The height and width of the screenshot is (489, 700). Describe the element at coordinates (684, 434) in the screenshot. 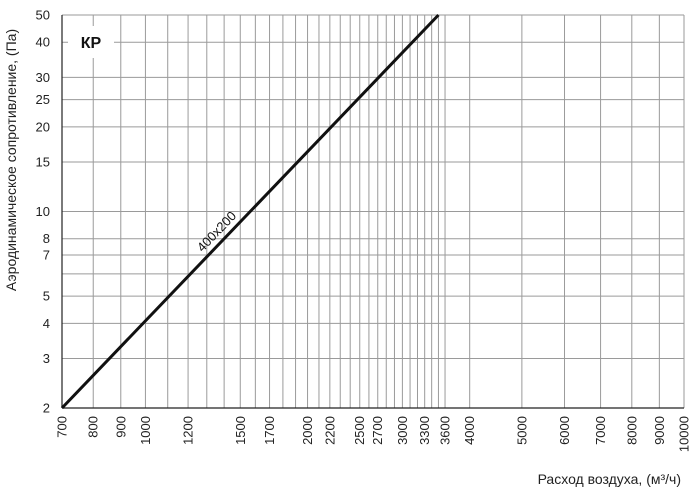

I see `x-tick-label: 10000` at that location.